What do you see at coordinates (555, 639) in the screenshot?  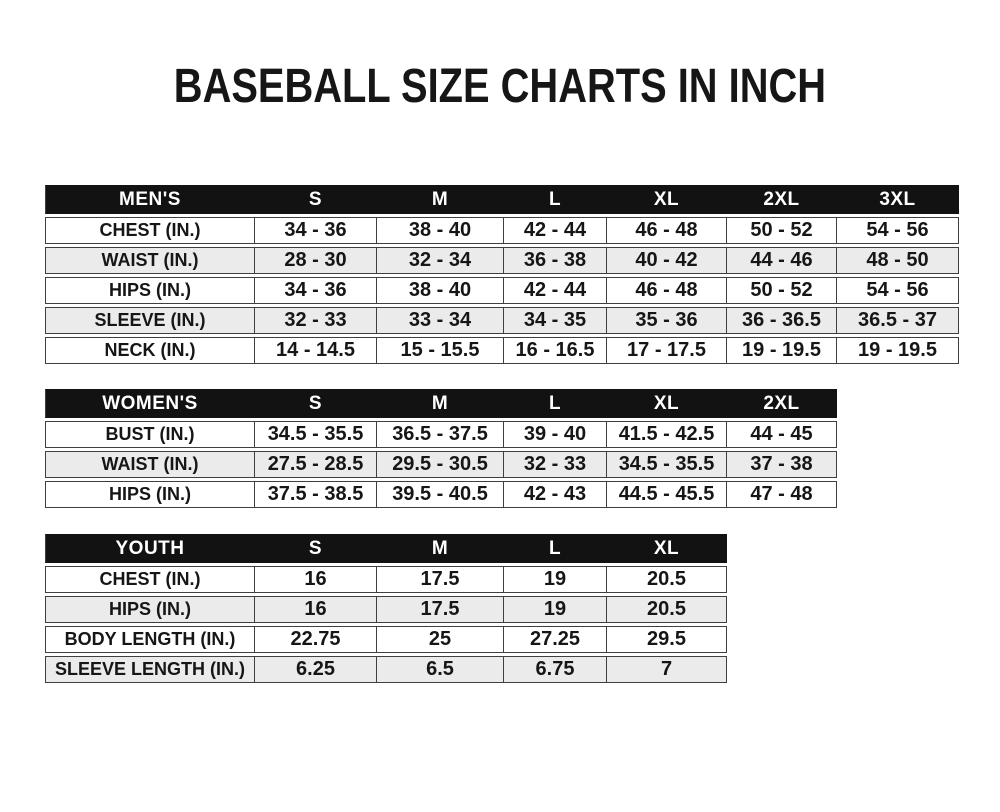 I see `value-cell: 27.25` at bounding box center [555, 639].